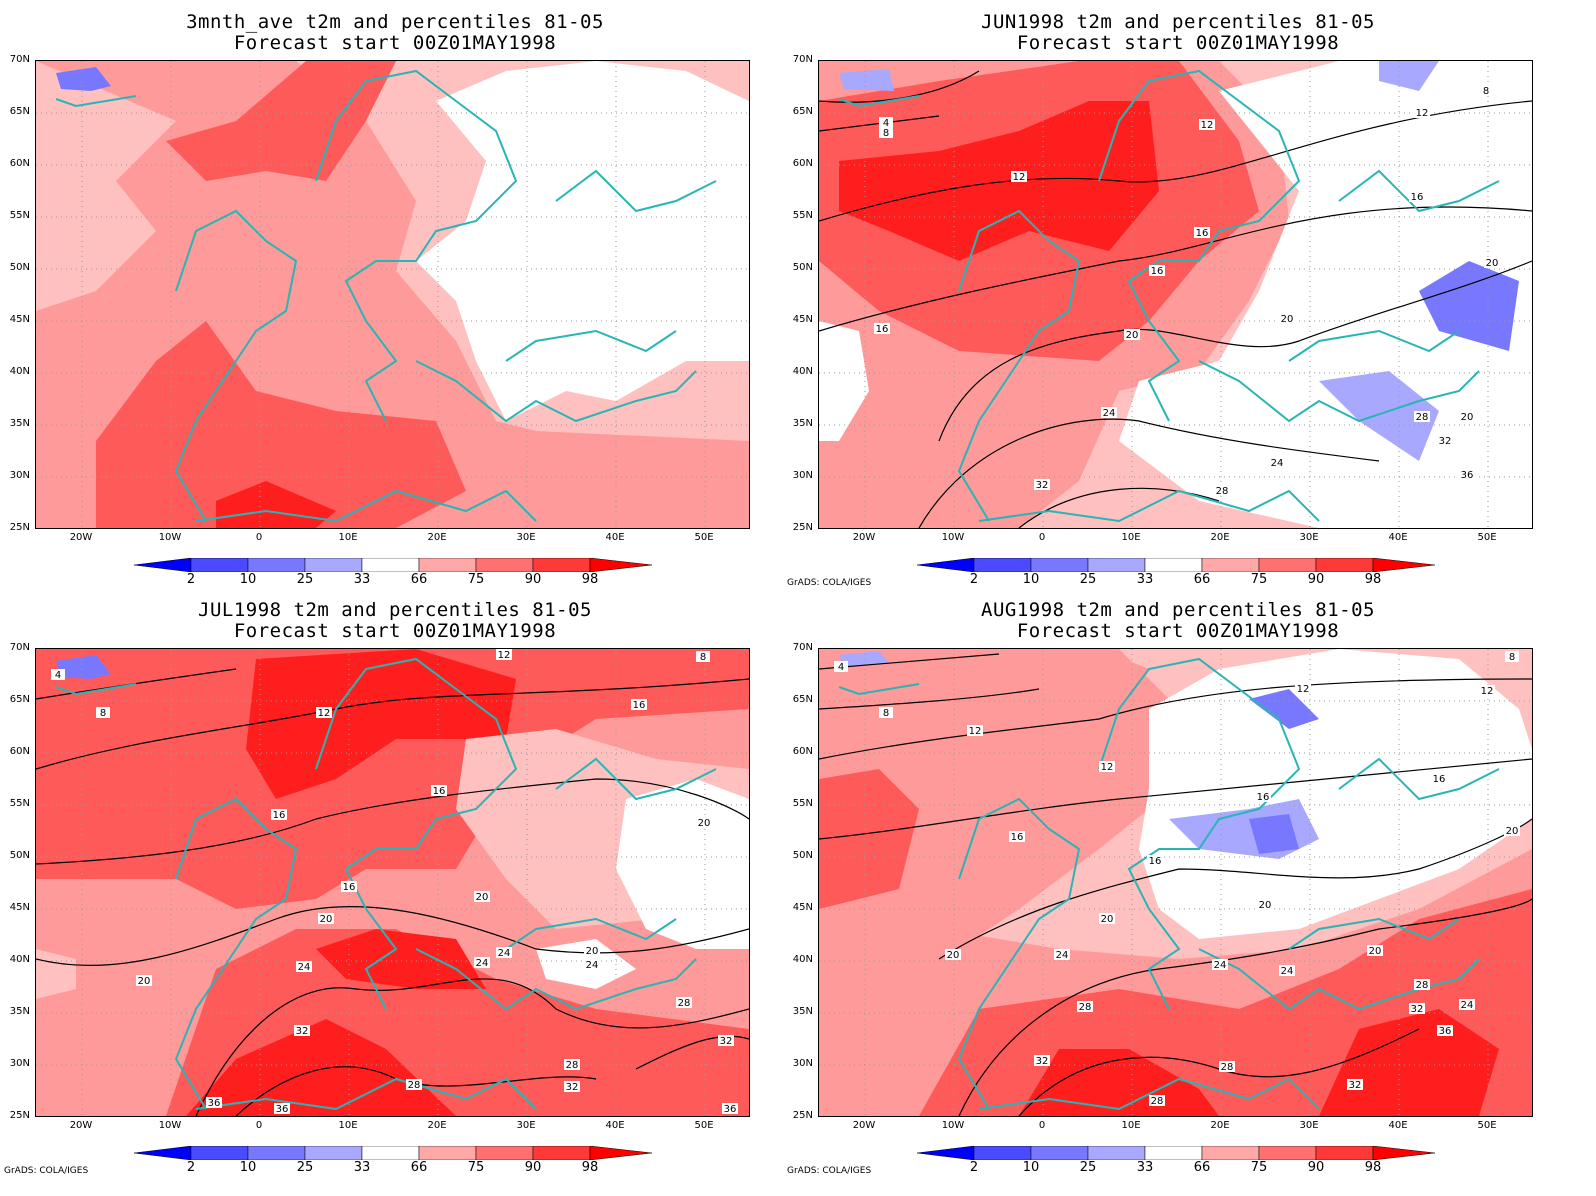 Image resolution: width=1596 pixels, height=1196 pixels. I want to click on grads-credit: GrADS: COLA/IGES, so click(46, 1171).